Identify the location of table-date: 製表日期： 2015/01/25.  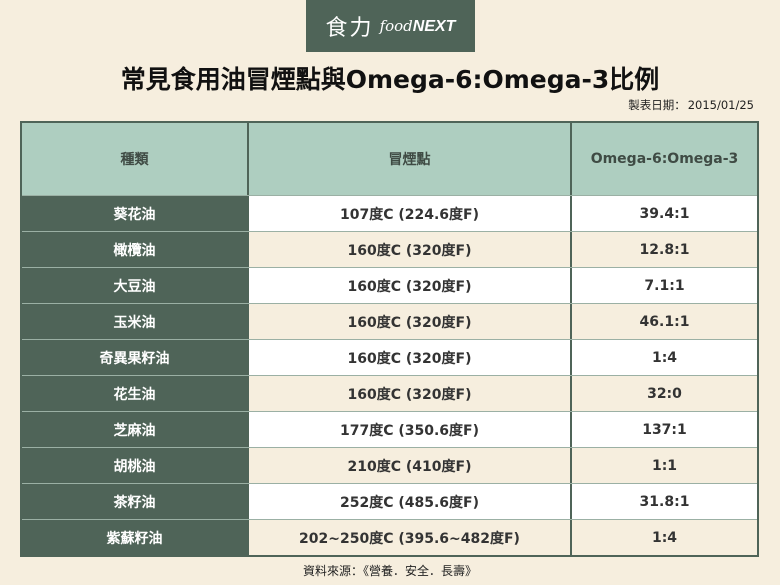
(690, 105).